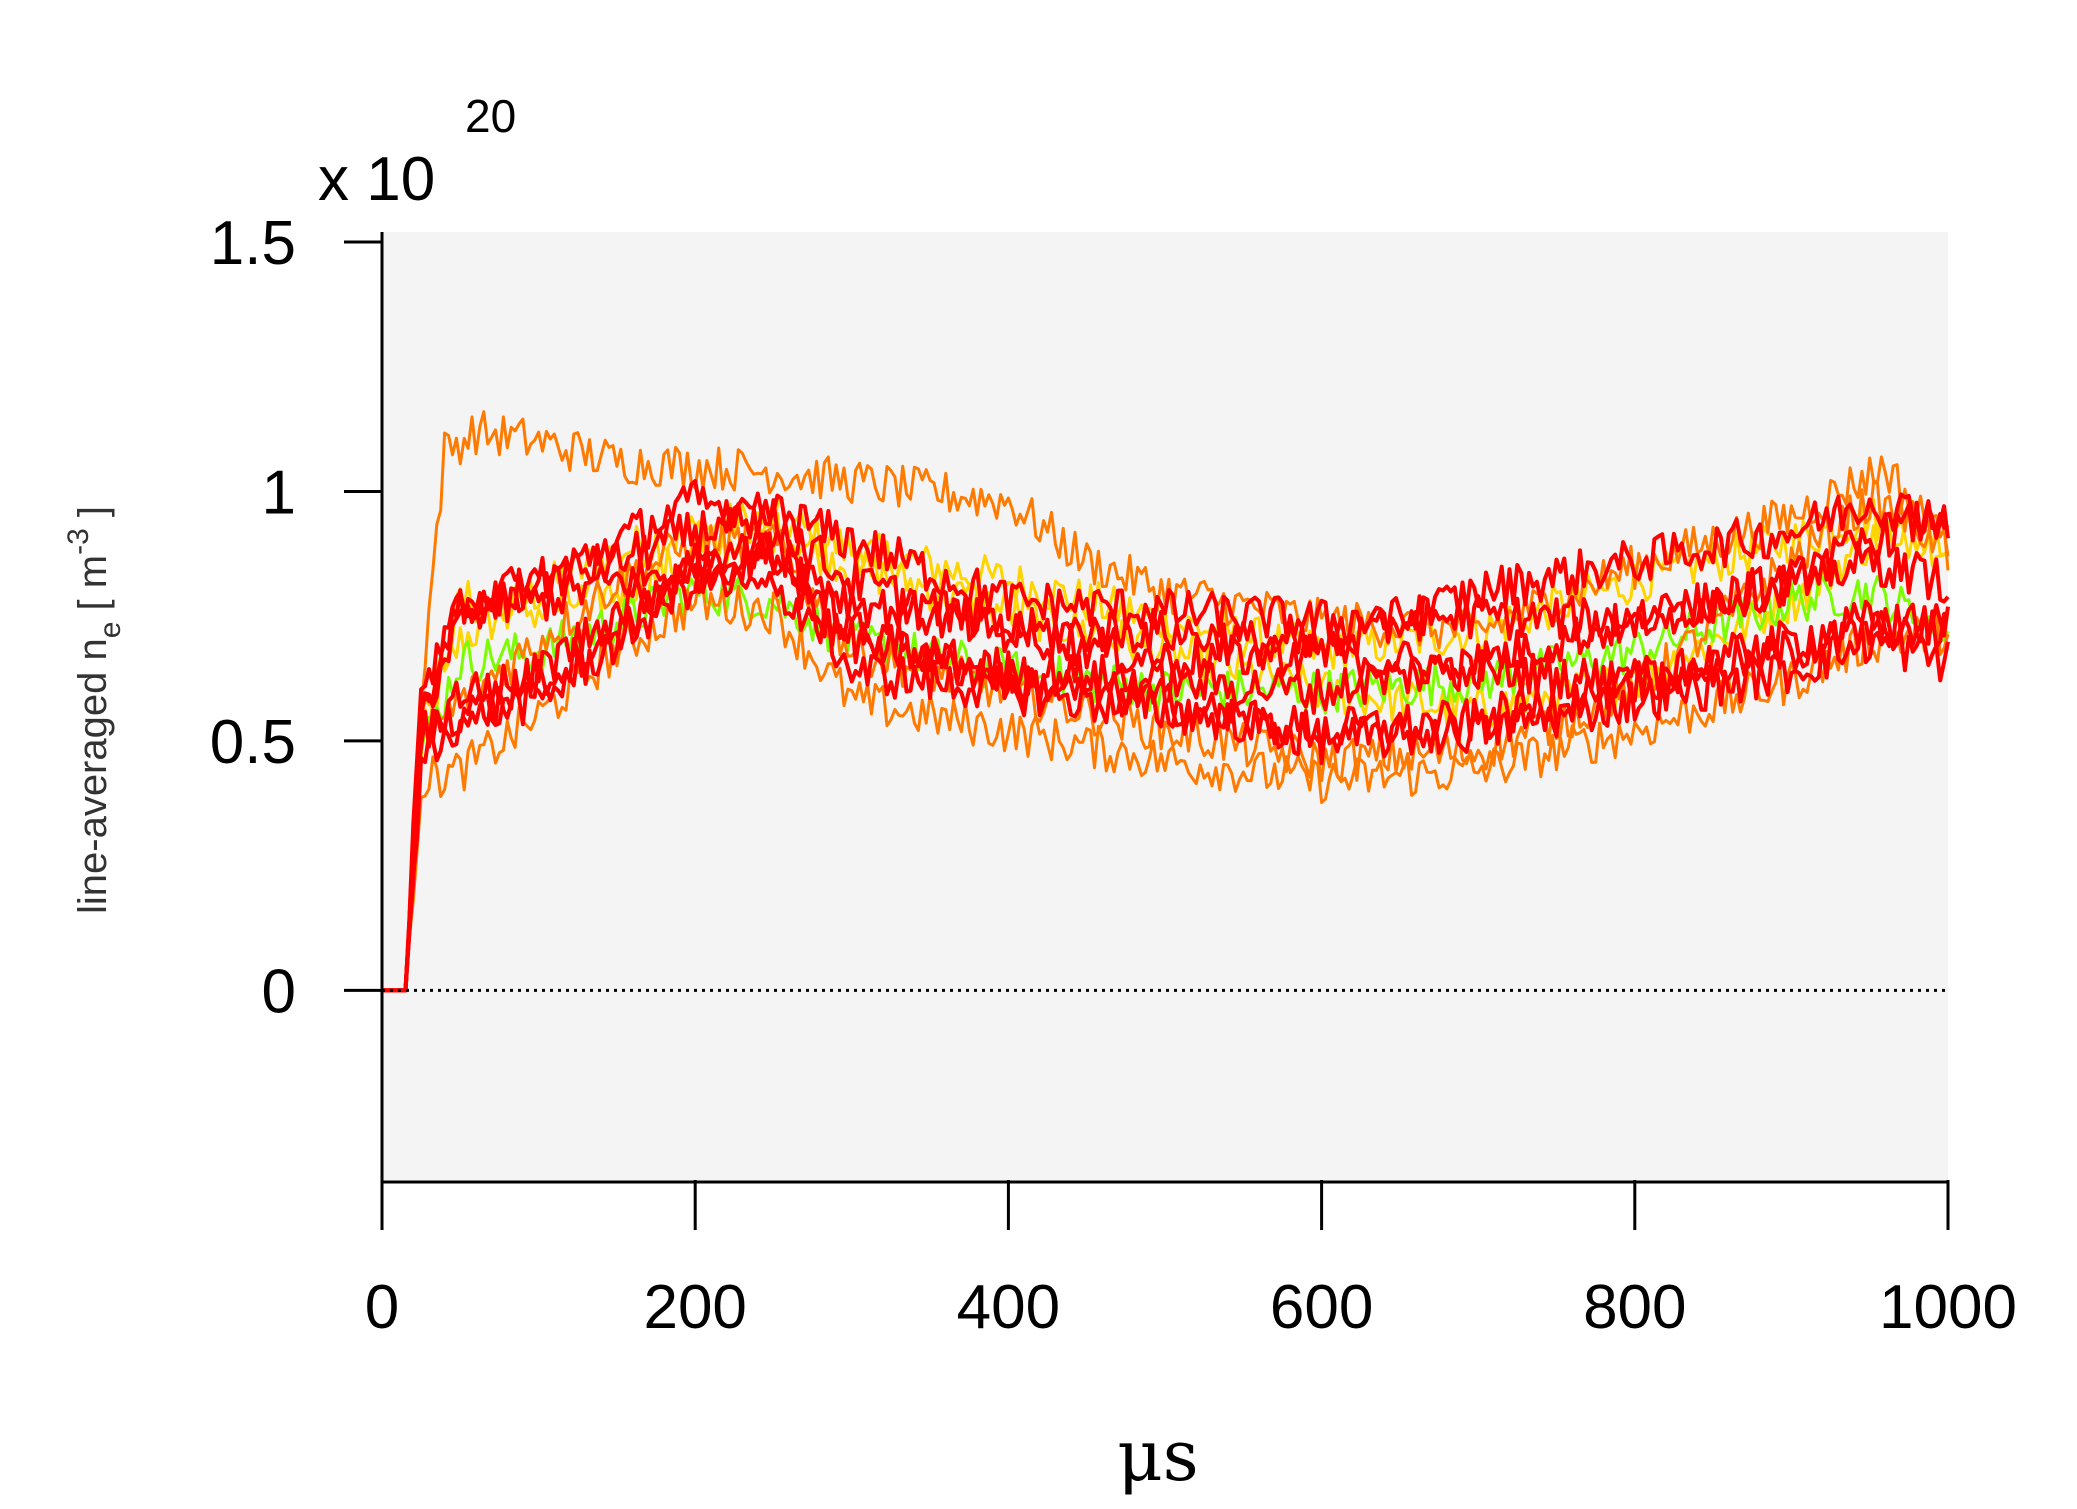  Describe the element at coordinates (1157, 1456) in the screenshot. I see `x-axis-label: μs` at that location.